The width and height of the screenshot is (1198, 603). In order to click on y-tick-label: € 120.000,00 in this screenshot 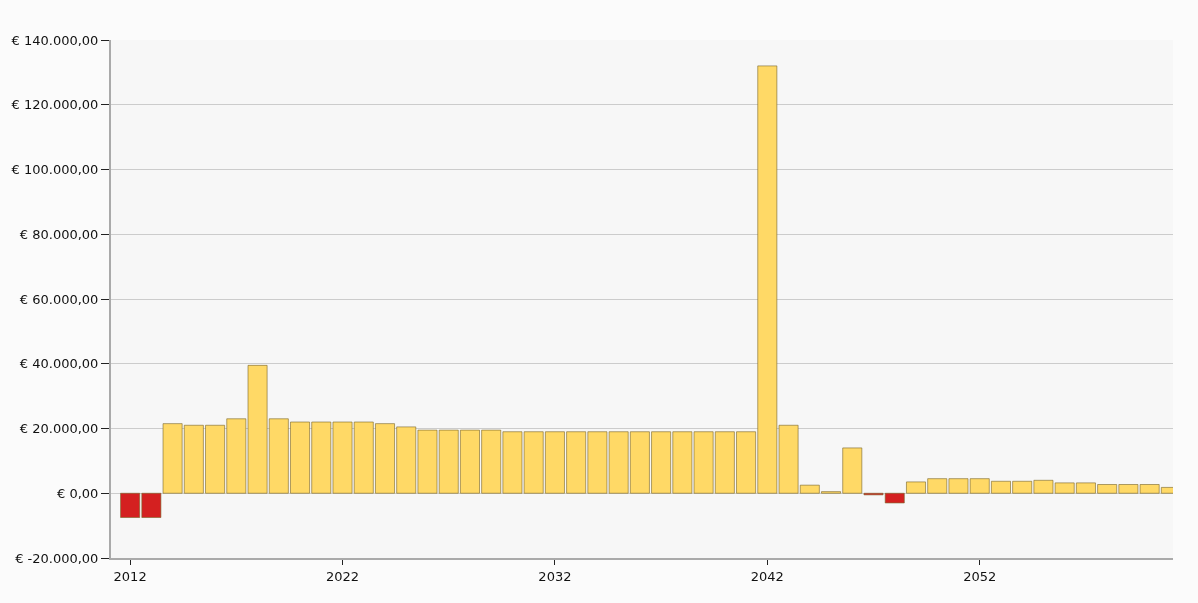, I will do `click(55, 105)`.